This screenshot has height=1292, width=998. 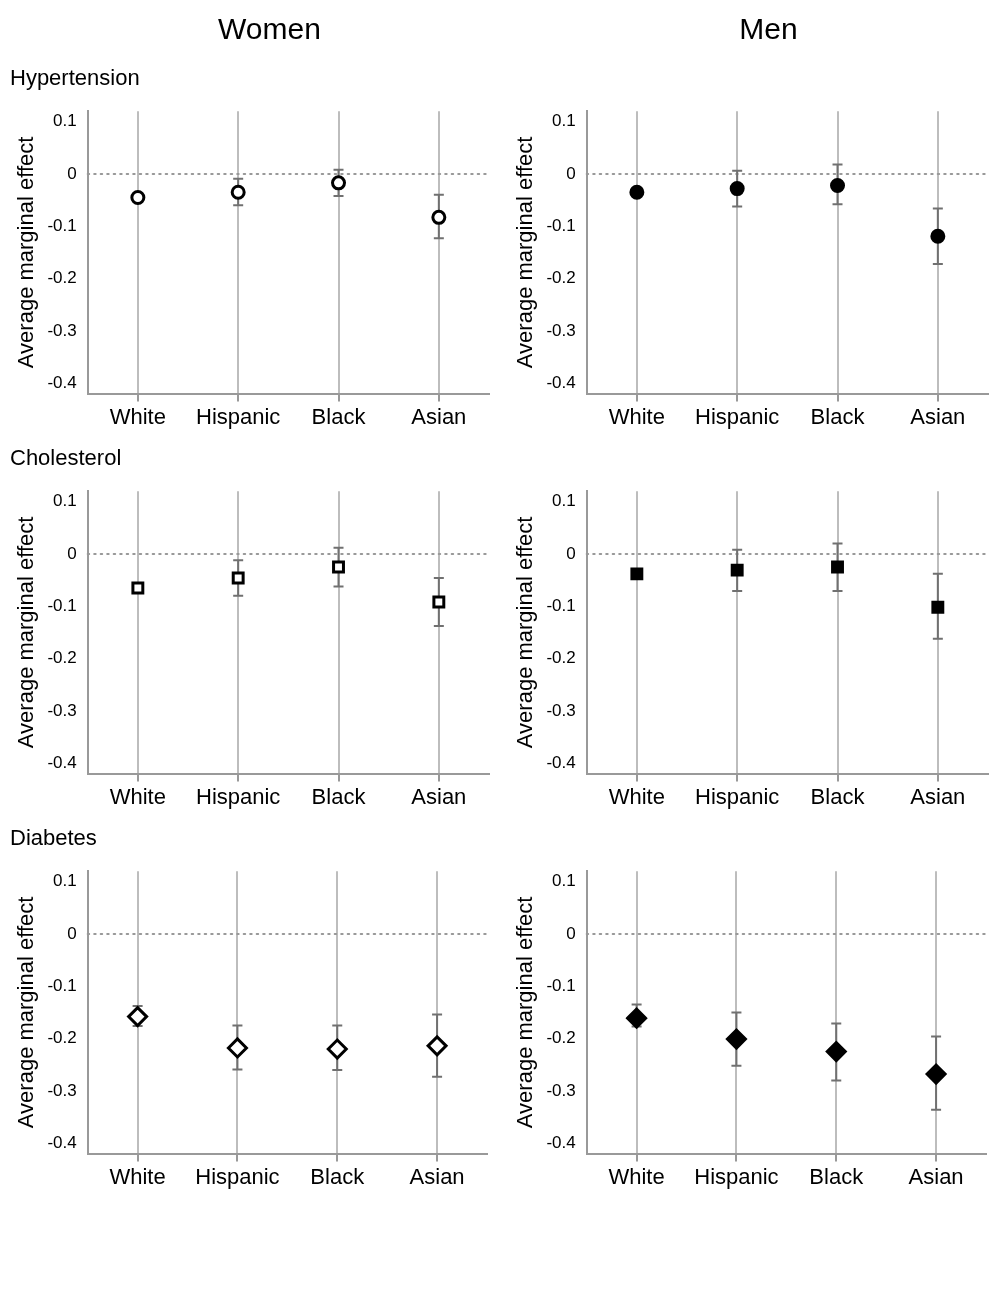 What do you see at coordinates (66, 458) in the screenshot?
I see `chart-subtitle: Cholesterol` at bounding box center [66, 458].